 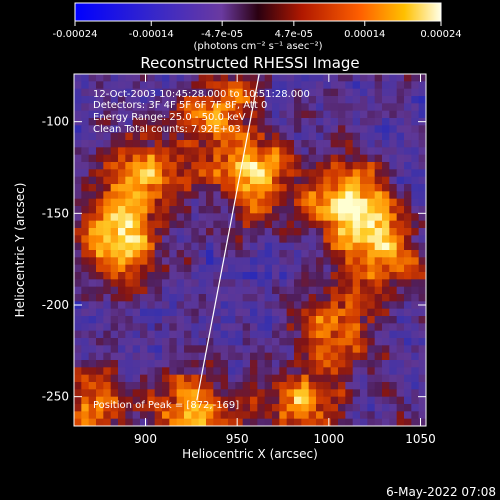 What do you see at coordinates (441, 492) in the screenshot?
I see `footer-date: 6-May-2022 07:08` at bounding box center [441, 492].